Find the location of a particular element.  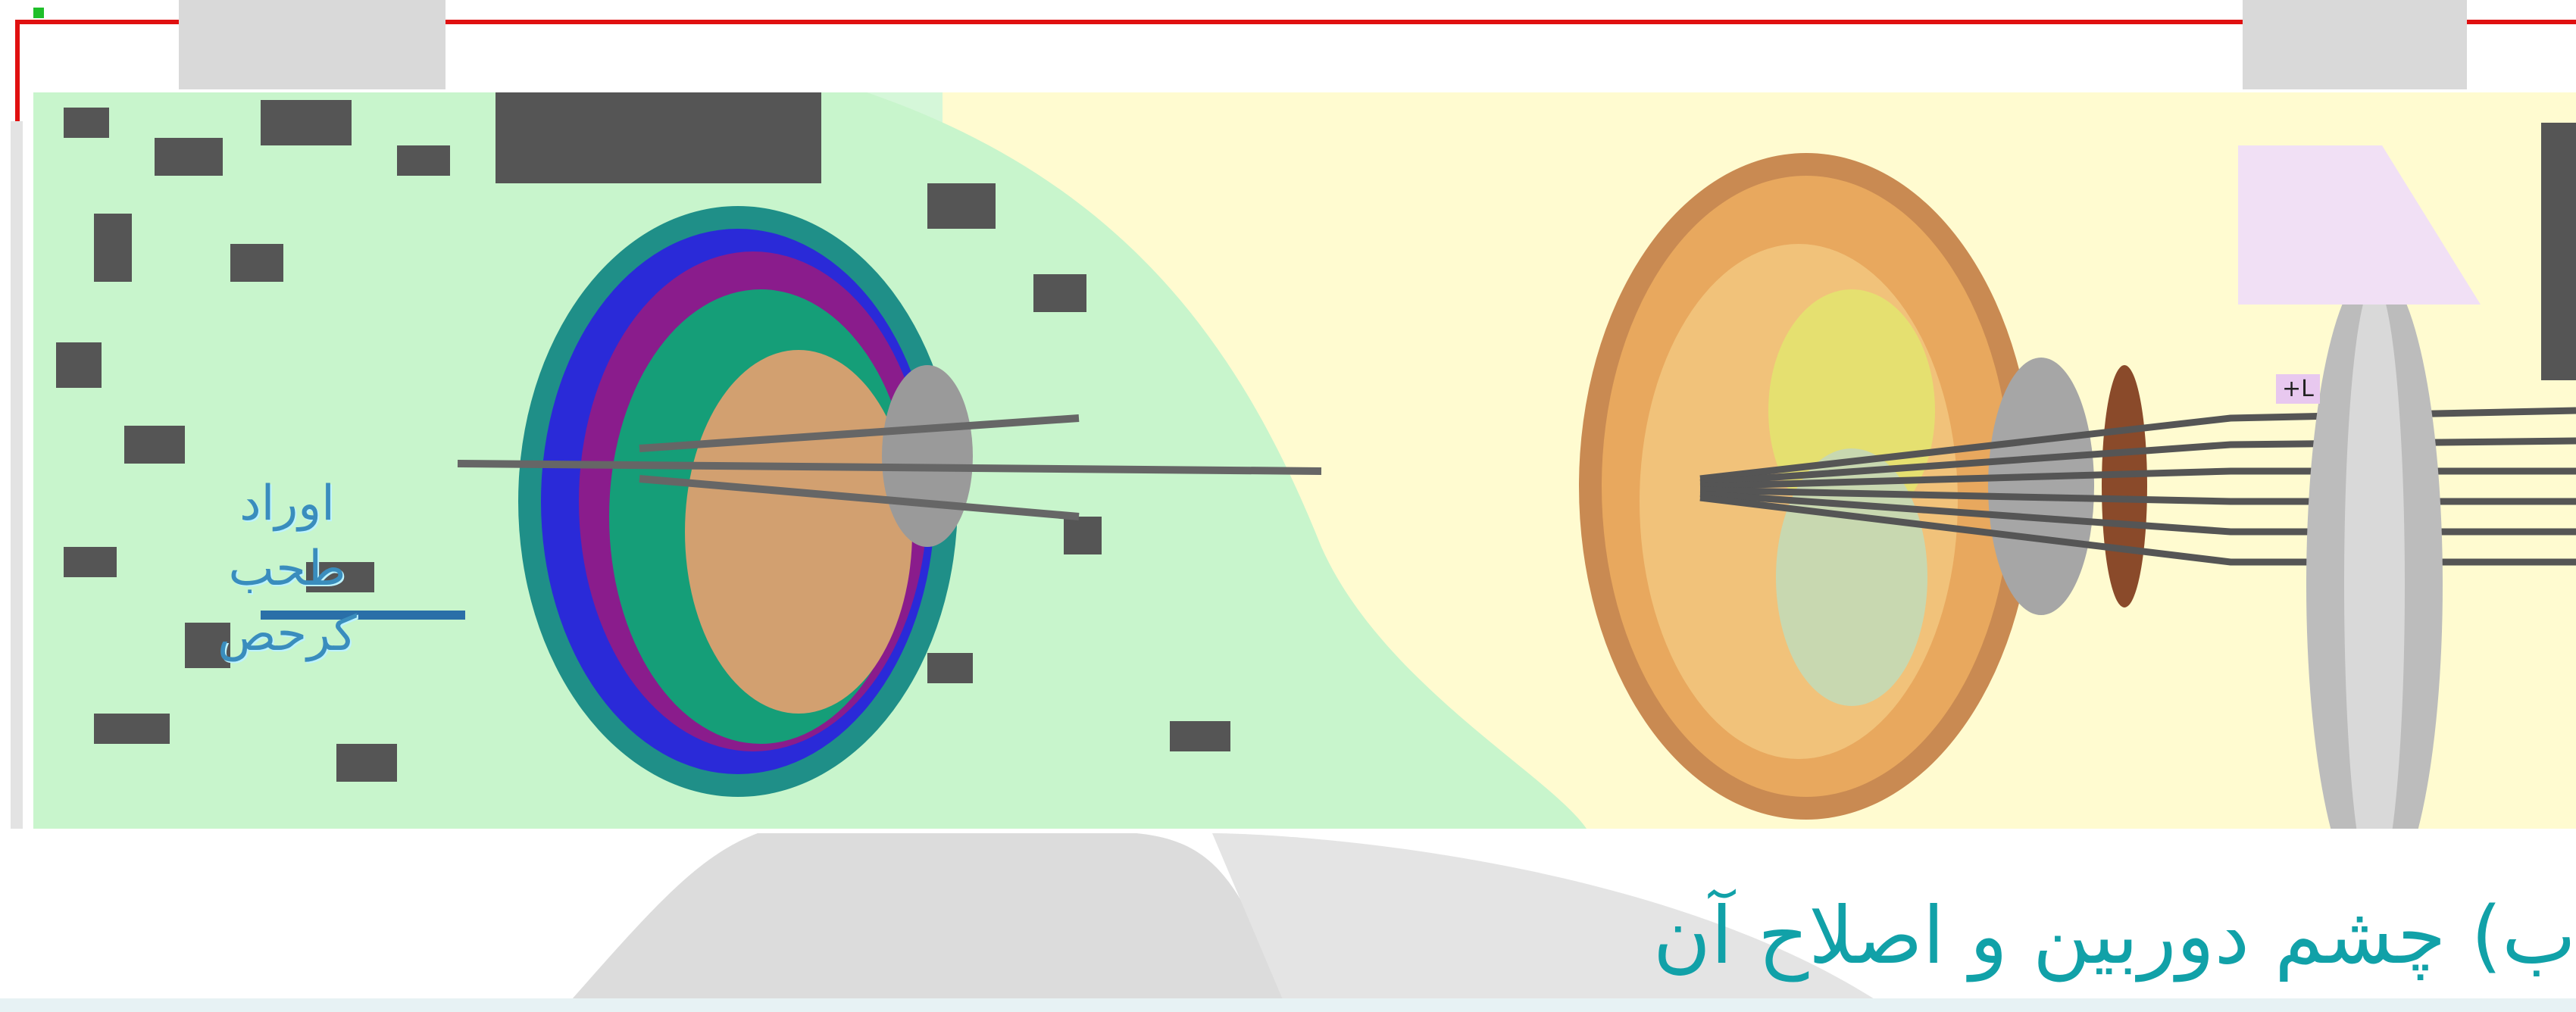

gray-swoosh-shape is located at coordinates (1227, 922).